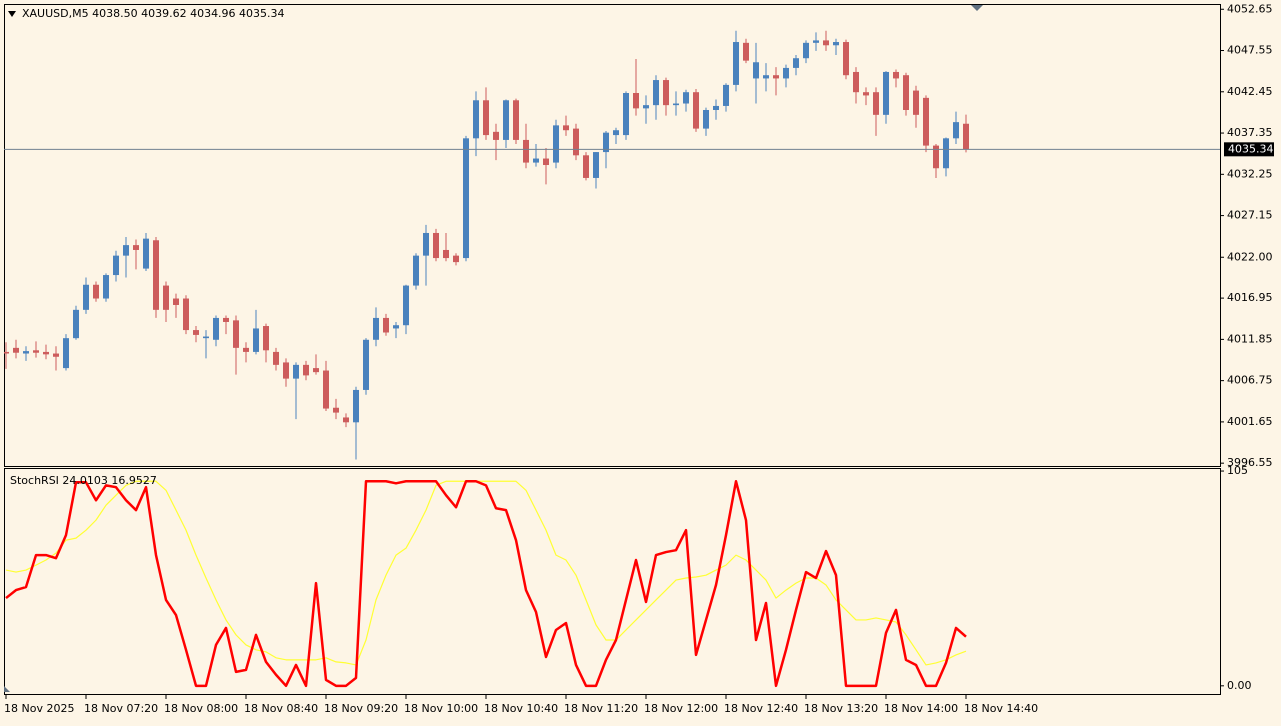 The height and width of the screenshot is (726, 1281). Describe the element at coordinates (1239, 685) in the screenshot. I see `y-tick-label: 0.00` at that location.